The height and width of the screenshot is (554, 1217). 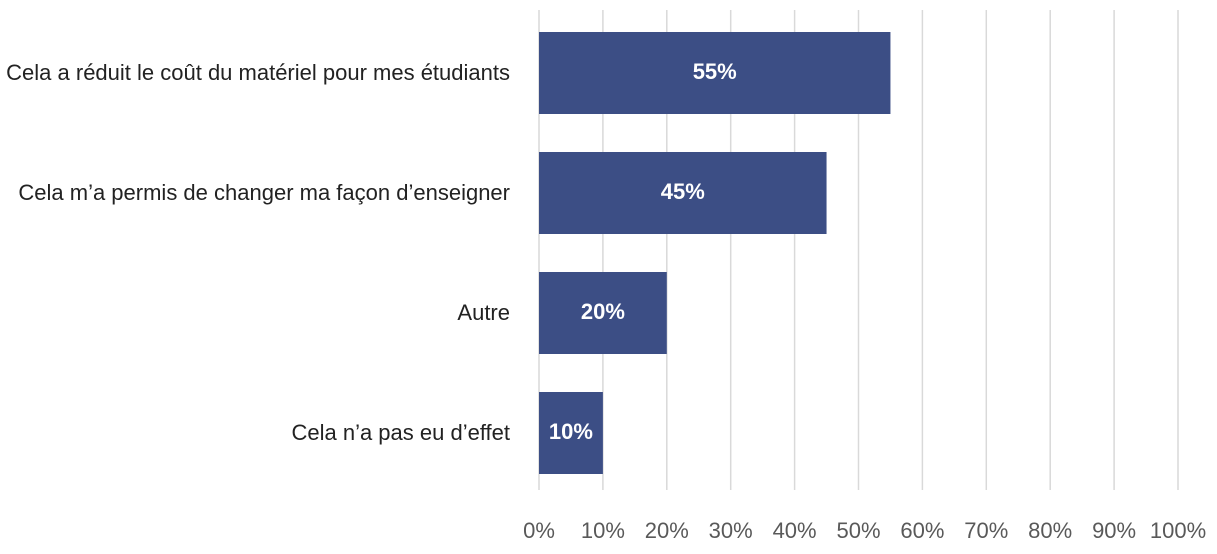 What do you see at coordinates (603, 530) in the screenshot?
I see `x-tick-label: 10%` at bounding box center [603, 530].